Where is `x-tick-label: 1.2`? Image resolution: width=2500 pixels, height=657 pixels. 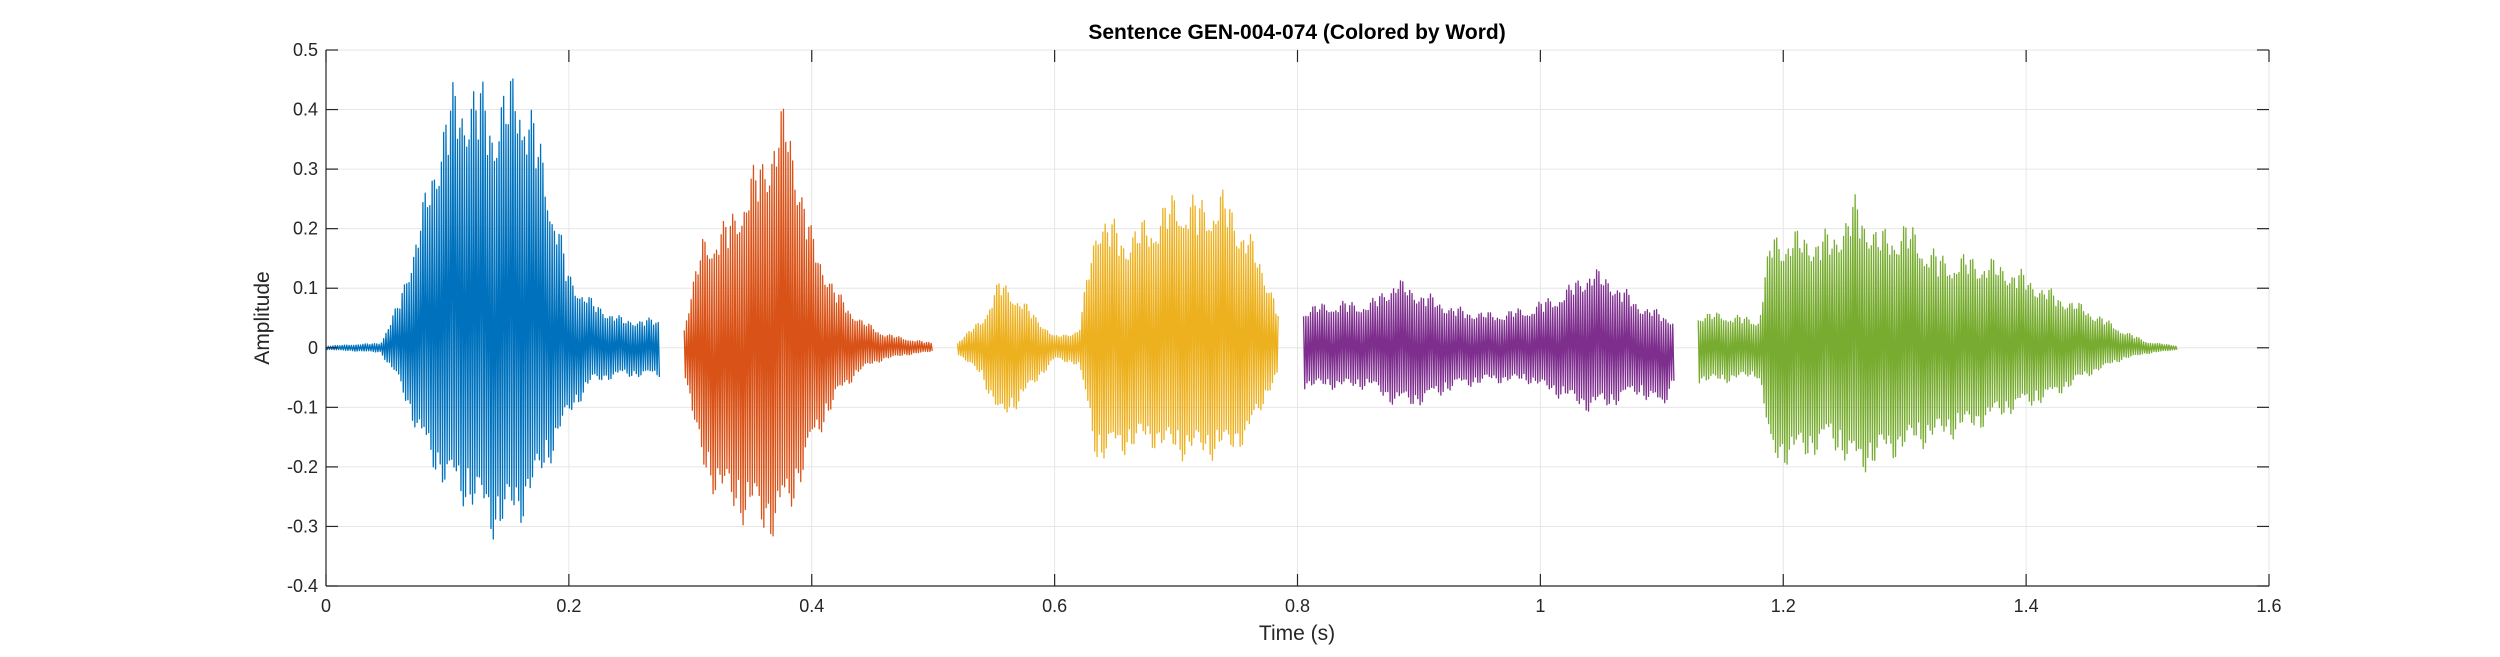 x-tick-label: 1.2 is located at coordinates (1783, 606).